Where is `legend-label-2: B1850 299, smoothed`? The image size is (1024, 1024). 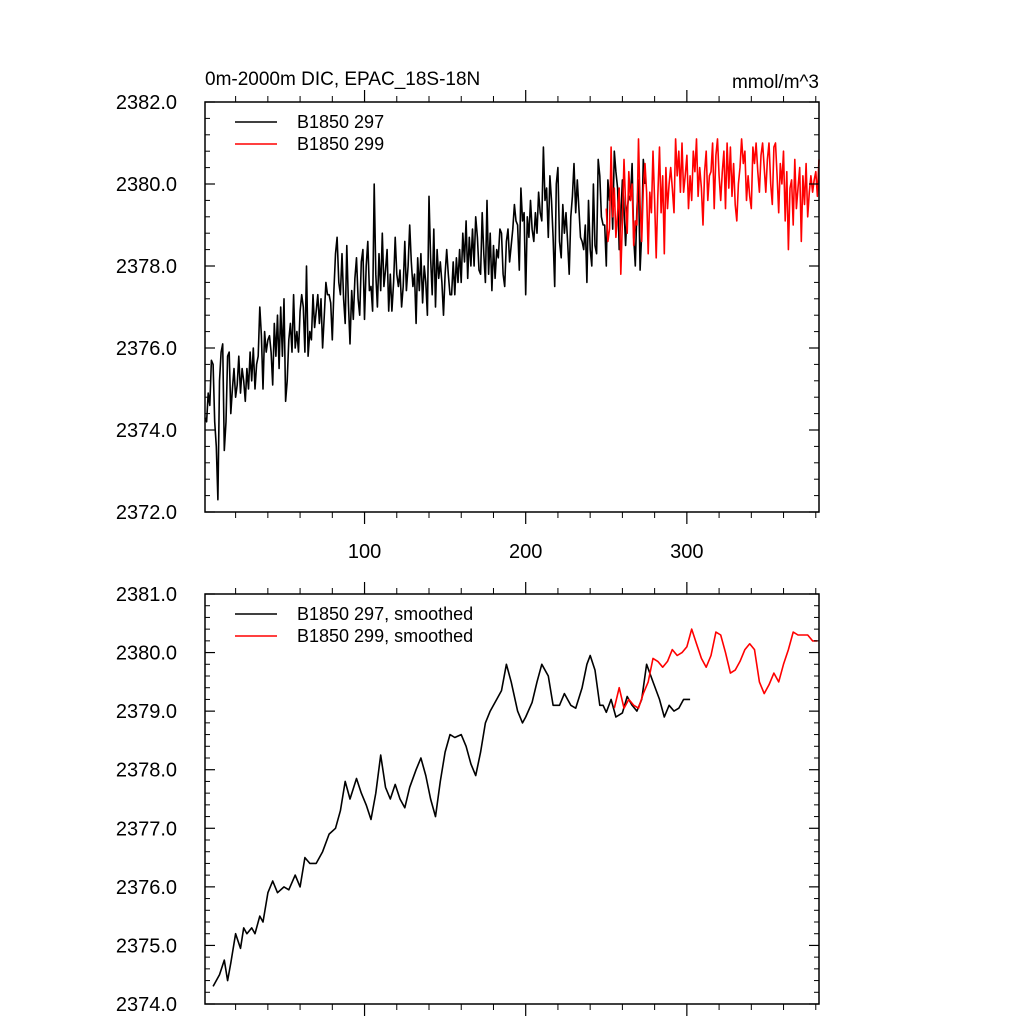 legend-label-2: B1850 299, smoothed is located at coordinates (385, 636).